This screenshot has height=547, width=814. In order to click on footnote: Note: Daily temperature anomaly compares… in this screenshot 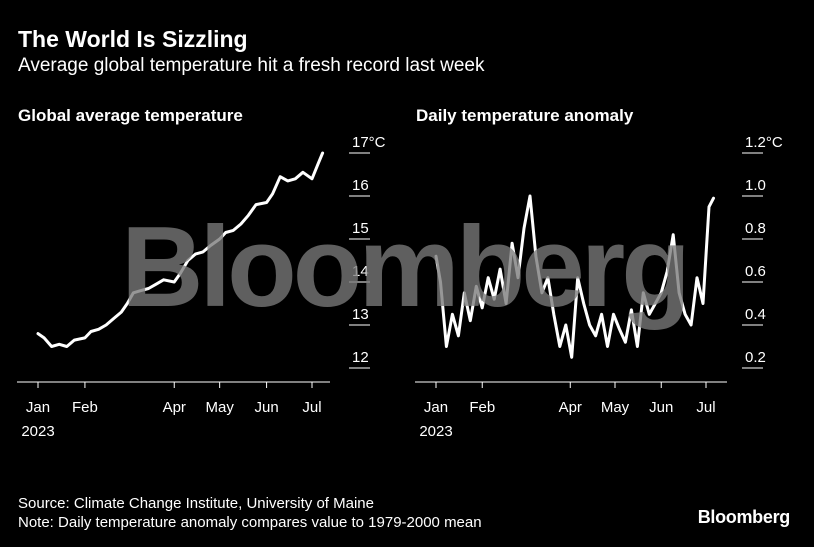, I will do `click(250, 522)`.